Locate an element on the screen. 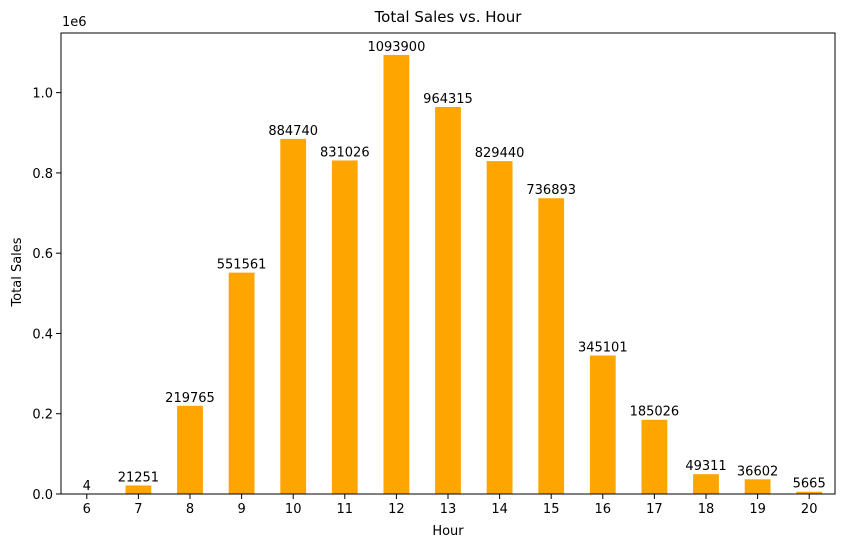 This screenshot has height=547, width=846. data-label: 551561 is located at coordinates (242, 265).